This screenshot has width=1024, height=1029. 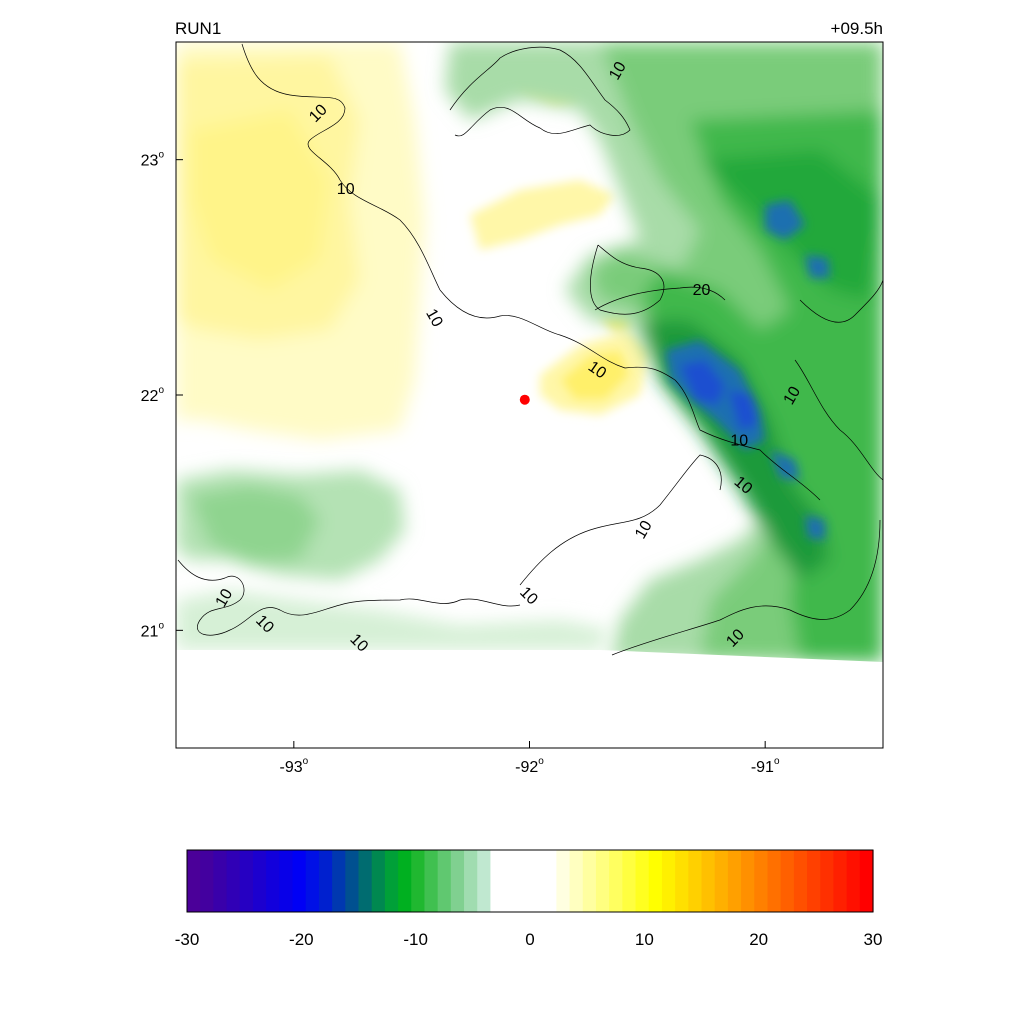 What do you see at coordinates (415, 939) in the screenshot?
I see `colorbar-tick-label: -10` at bounding box center [415, 939].